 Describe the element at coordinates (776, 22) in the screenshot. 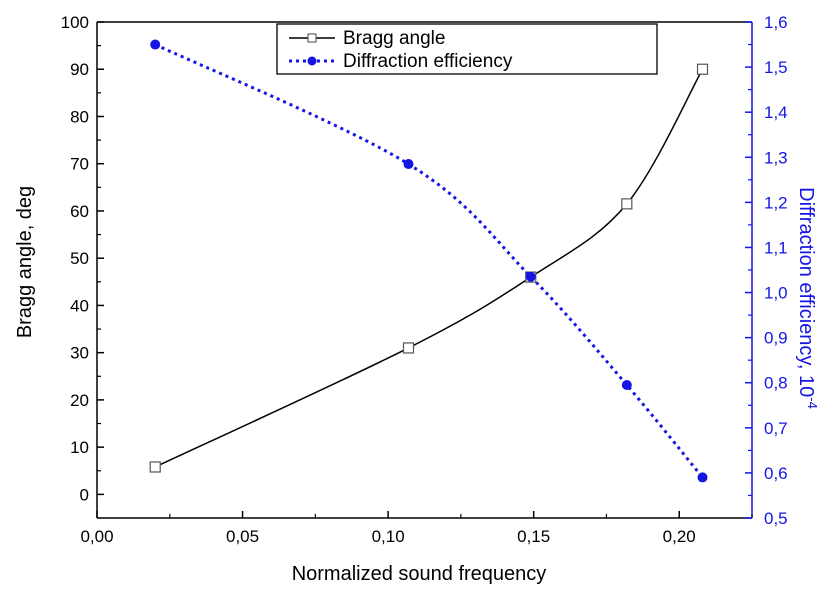

I see `y-right-tick-label: 1,6` at that location.